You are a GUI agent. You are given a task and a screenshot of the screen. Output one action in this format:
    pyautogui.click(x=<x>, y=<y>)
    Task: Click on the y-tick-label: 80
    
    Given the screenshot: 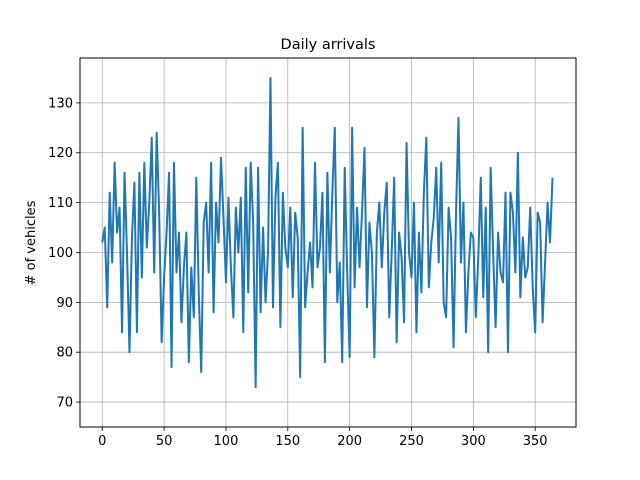 What is the action you would take?
    pyautogui.click(x=64, y=353)
    